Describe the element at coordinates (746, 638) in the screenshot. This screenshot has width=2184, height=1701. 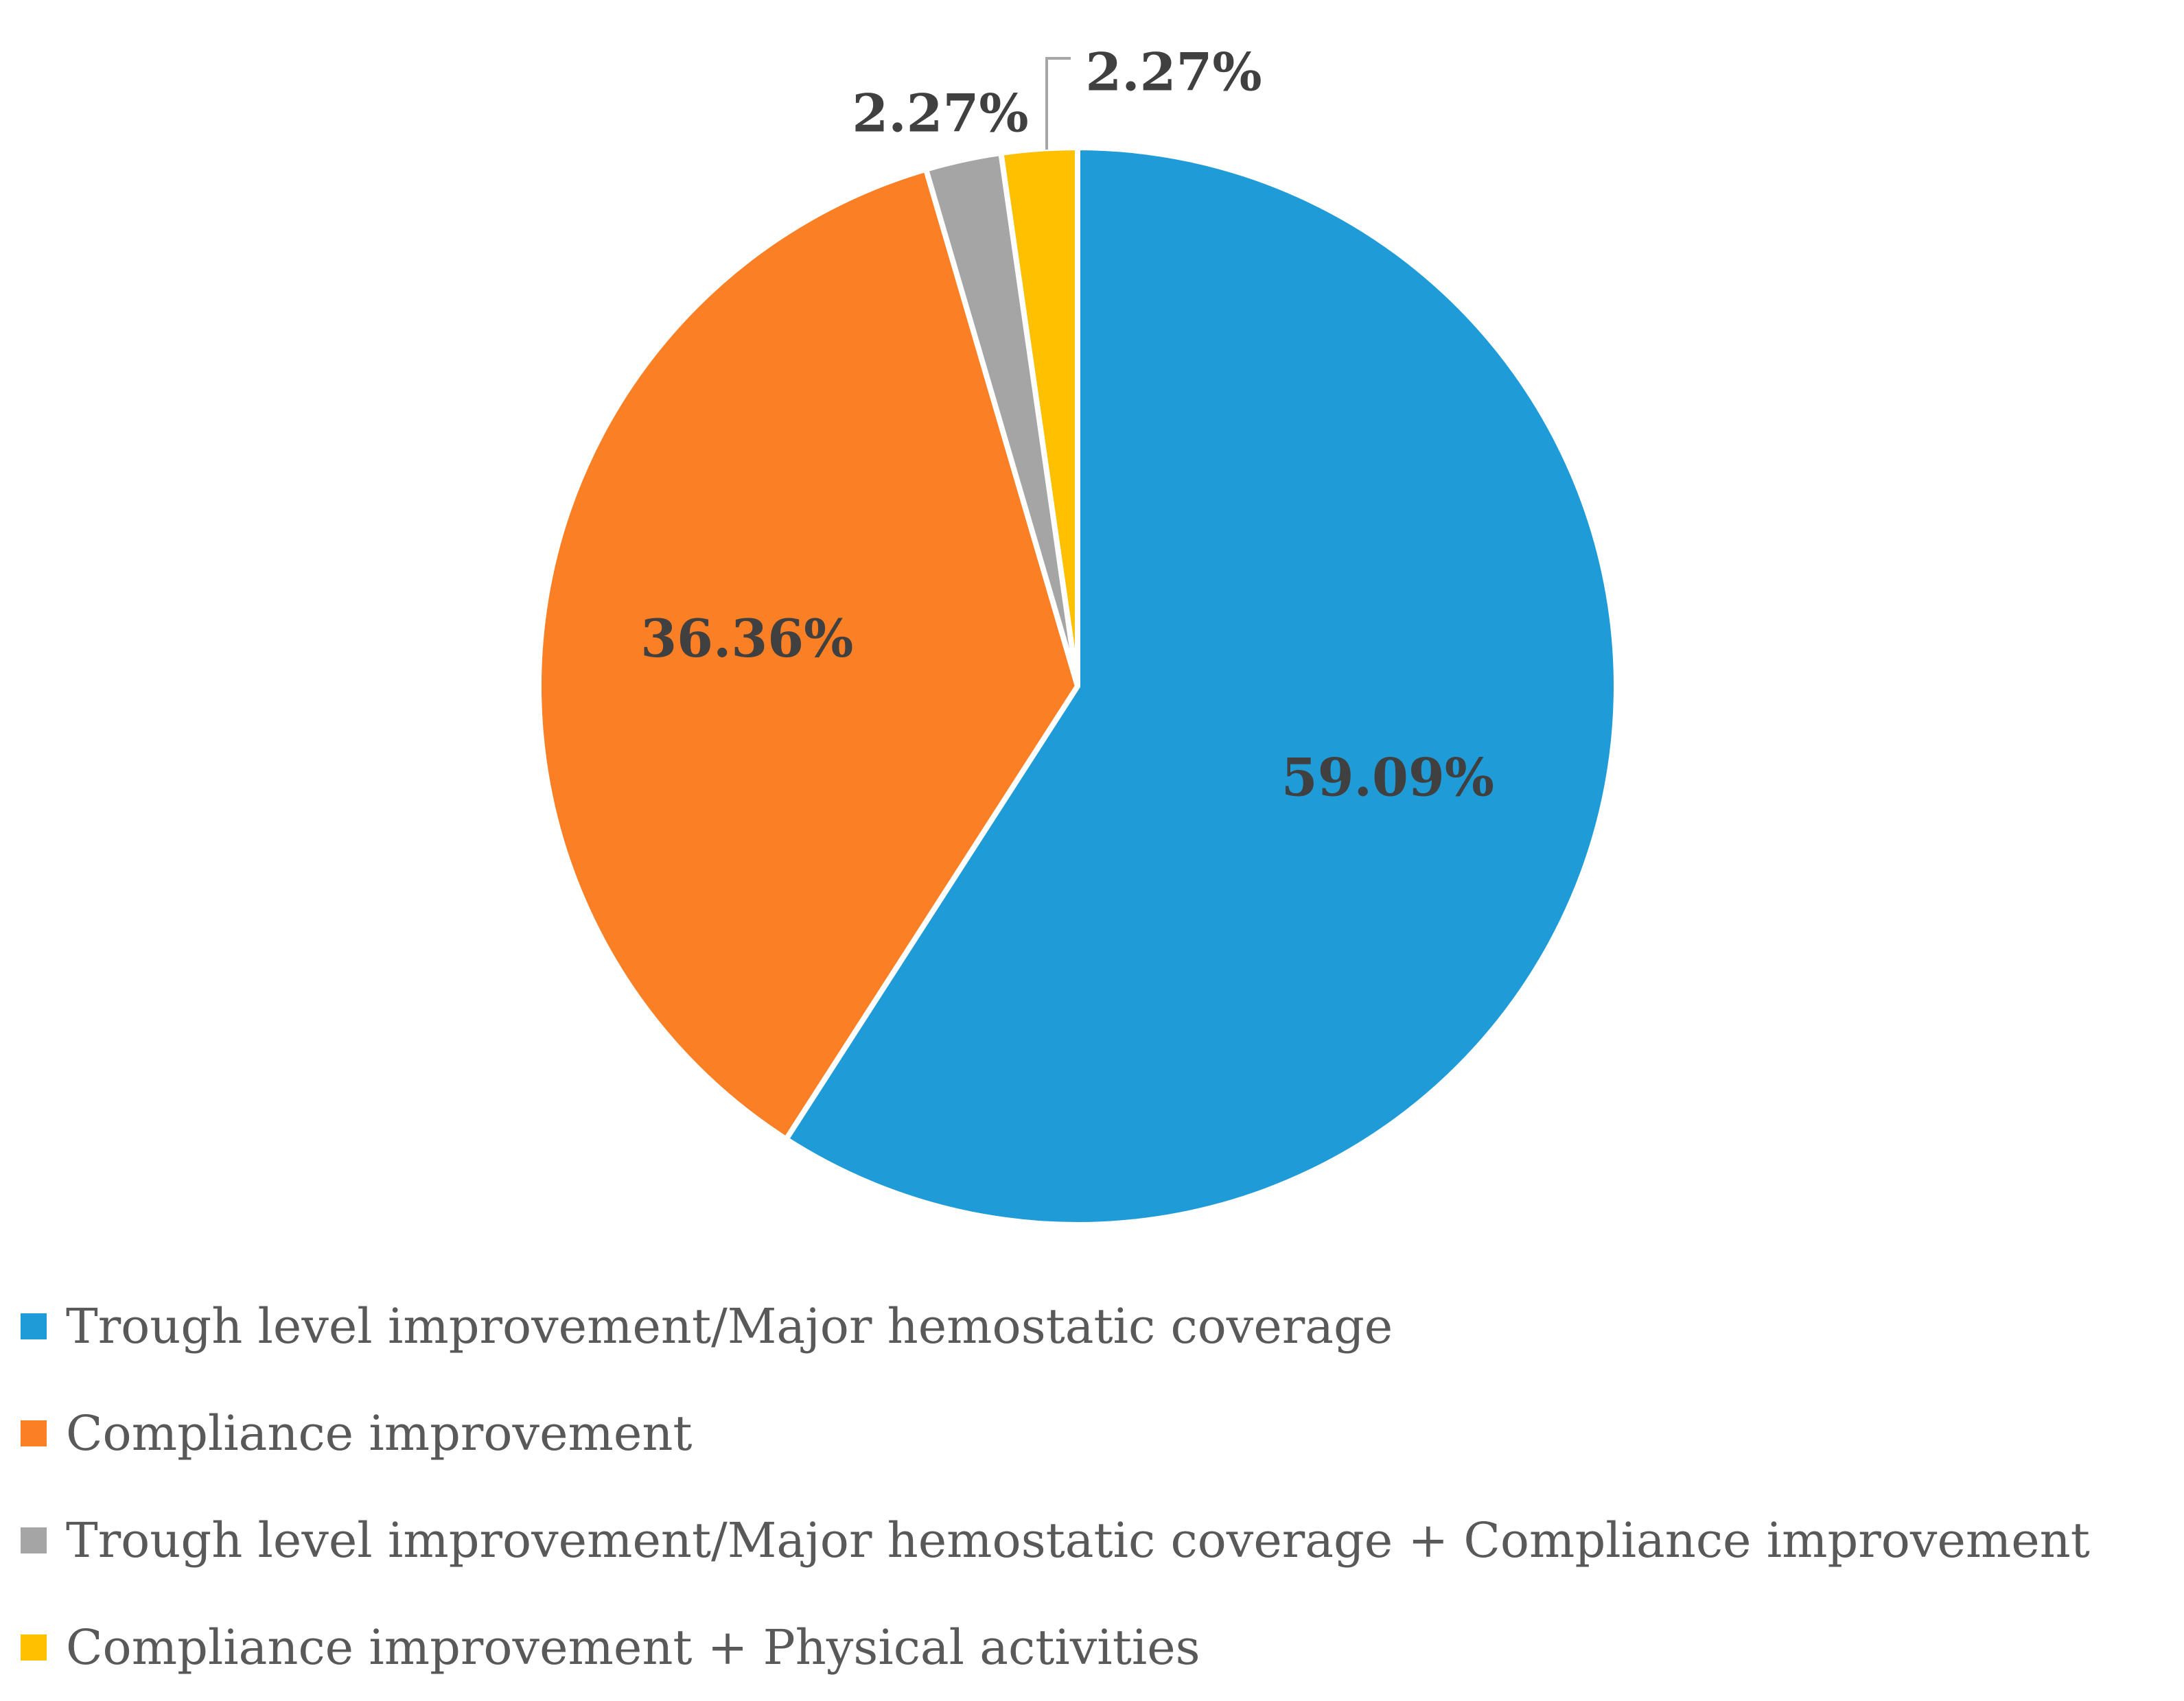
I see `data-label: 36.36%` at that location.